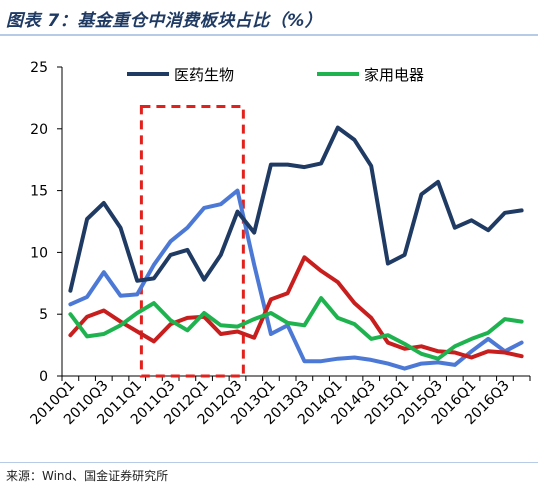 Image resolution: width=538 pixels, height=491 pixels. Describe the element at coordinates (269, 462) in the screenshot. I see `source-divider` at that location.